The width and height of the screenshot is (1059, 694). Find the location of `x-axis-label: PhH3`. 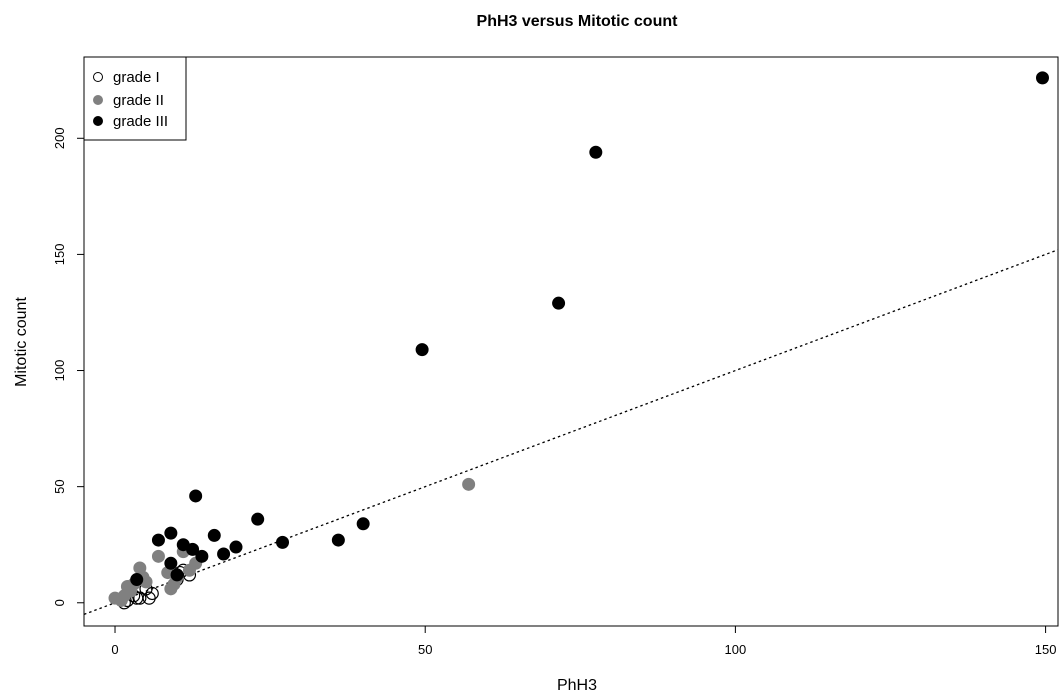

x-axis-label: PhH3 is located at coordinates (577, 685).